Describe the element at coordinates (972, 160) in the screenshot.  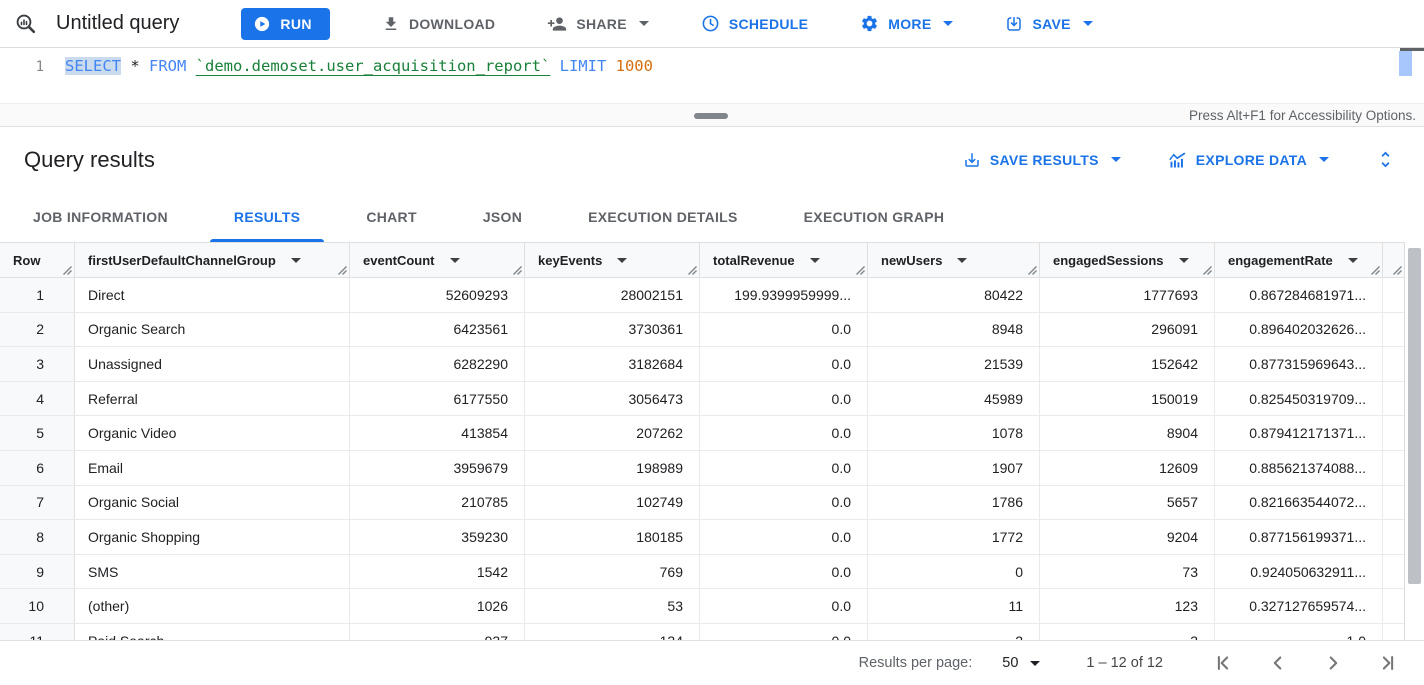
I see `save-results-icon` at that location.